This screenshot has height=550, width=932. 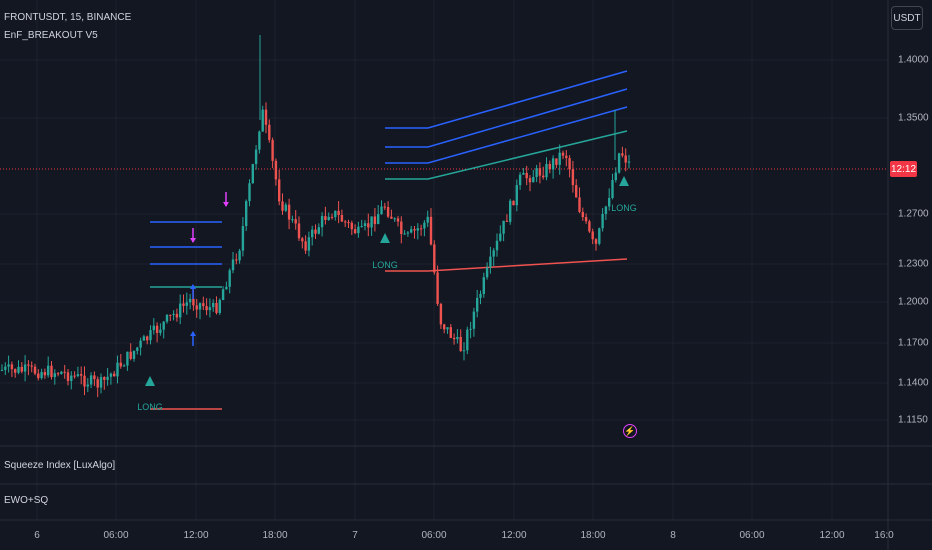 I want to click on price-tick: 1.1150, so click(x=913, y=420).